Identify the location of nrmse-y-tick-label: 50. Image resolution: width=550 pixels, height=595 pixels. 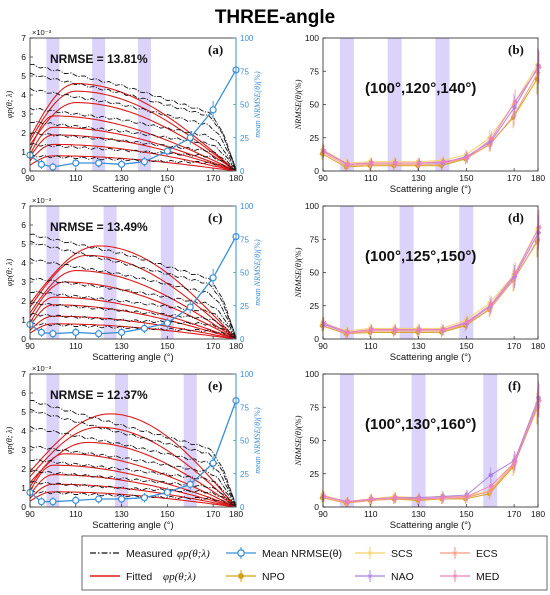
(315, 105).